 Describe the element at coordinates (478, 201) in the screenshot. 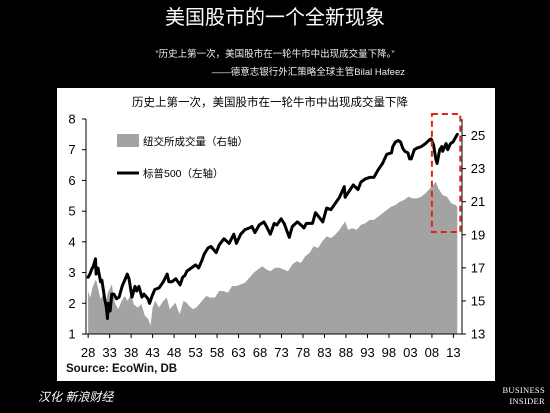

I see `y-right-tick-label: 21` at that location.